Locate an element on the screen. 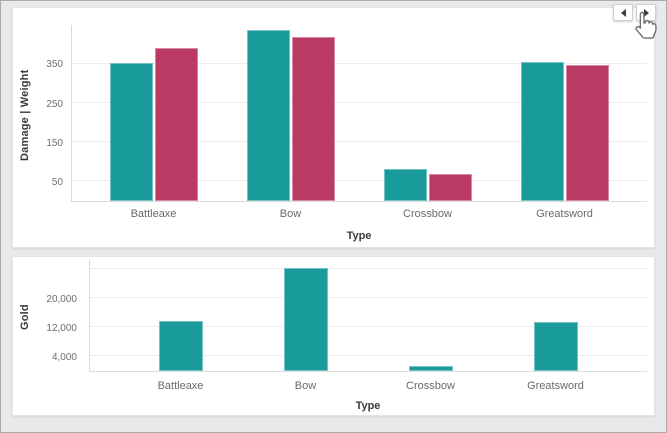 This screenshot has width=667, height=433. bar-crossbow-gold is located at coordinates (430, 368).